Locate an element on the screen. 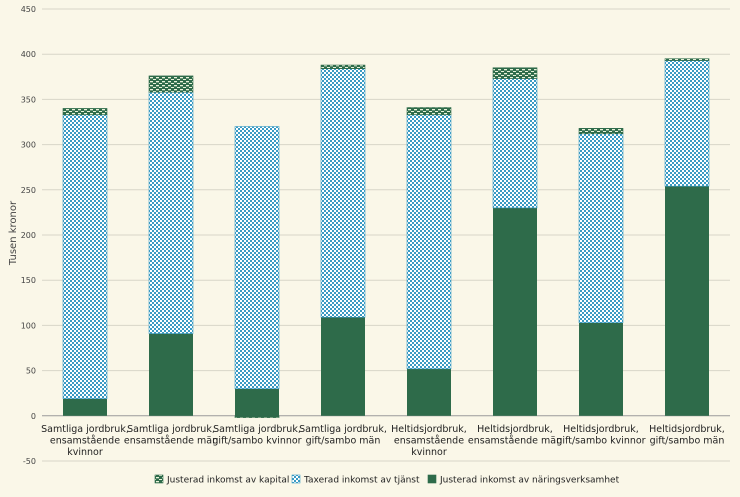  y-tick-label: 150 is located at coordinates (28, 280).